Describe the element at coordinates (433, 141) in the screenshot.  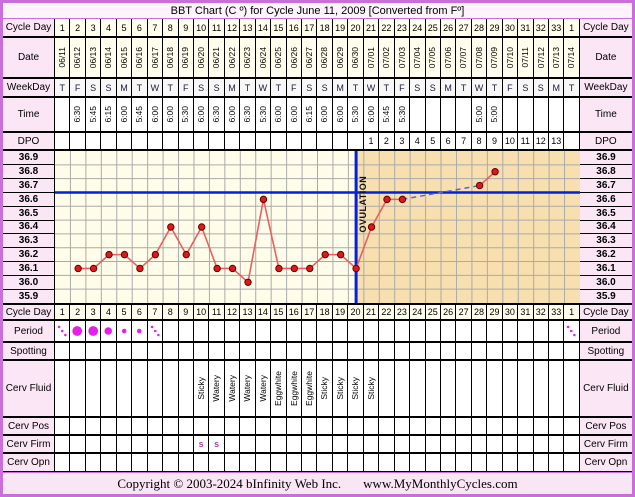
I see `dpo-row-value: 5` at that location.